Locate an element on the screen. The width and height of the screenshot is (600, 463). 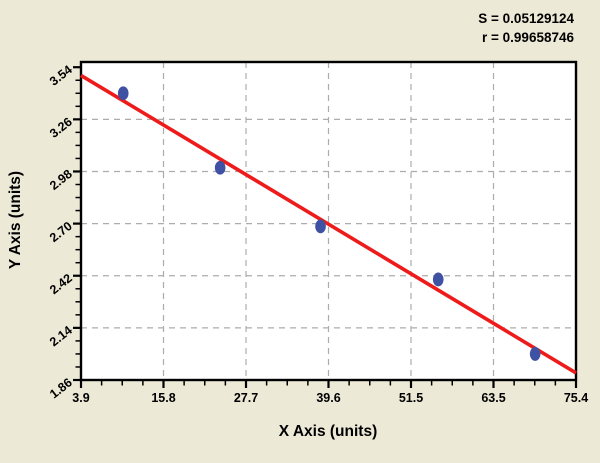
y-tick-label: 2.14 is located at coordinates (61, 336).